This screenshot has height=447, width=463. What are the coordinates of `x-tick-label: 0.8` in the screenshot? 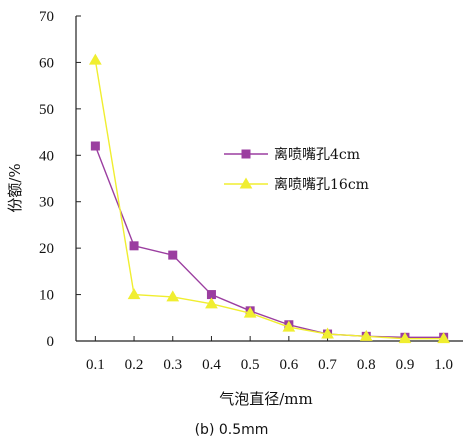 It's located at (366, 365).